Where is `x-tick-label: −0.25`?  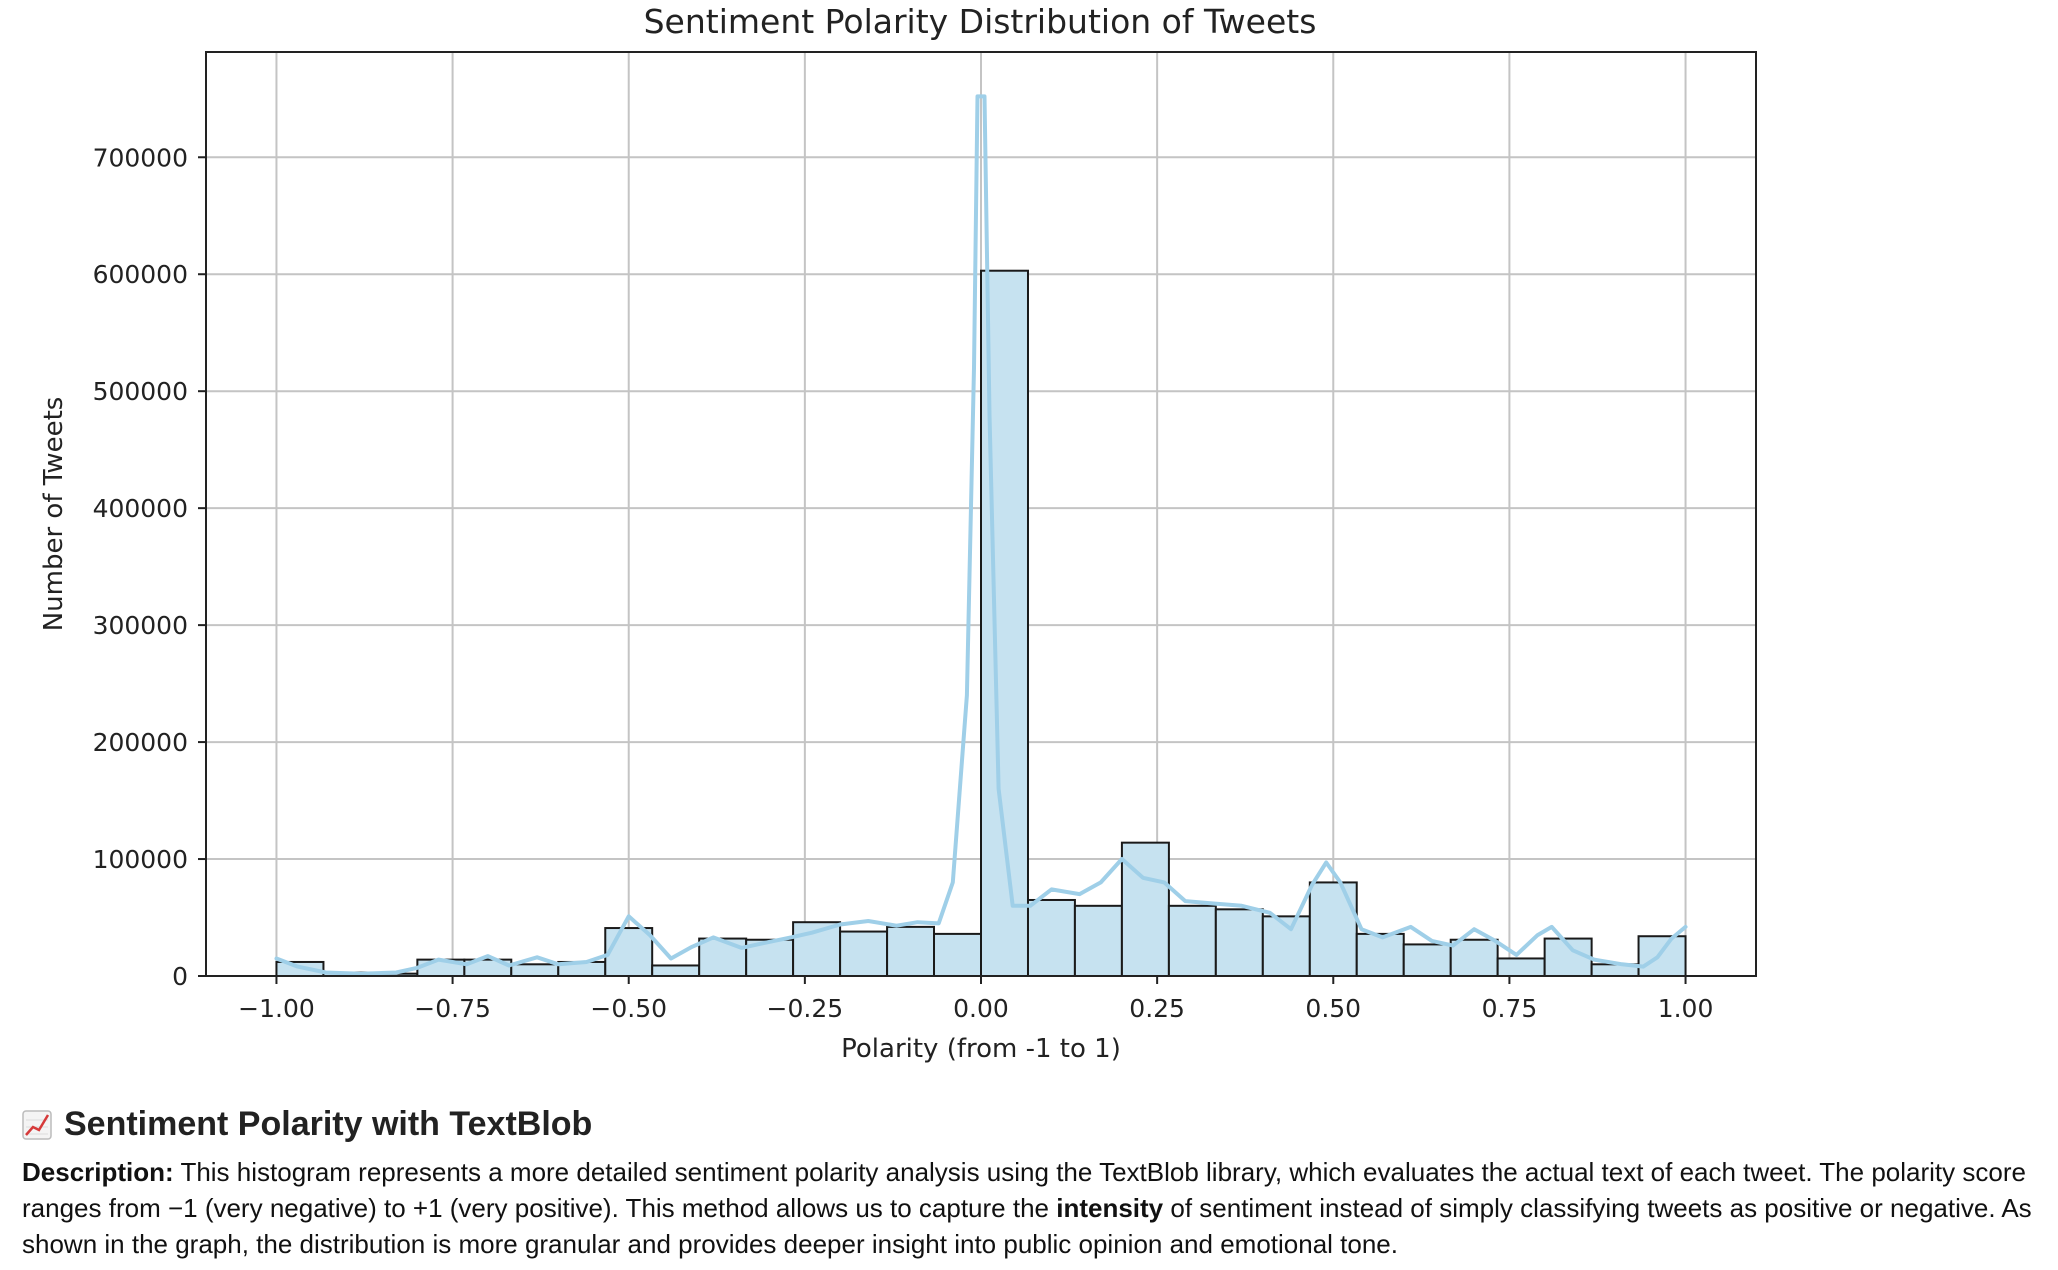
x-tick-label: −0.25 is located at coordinates (805, 1008).